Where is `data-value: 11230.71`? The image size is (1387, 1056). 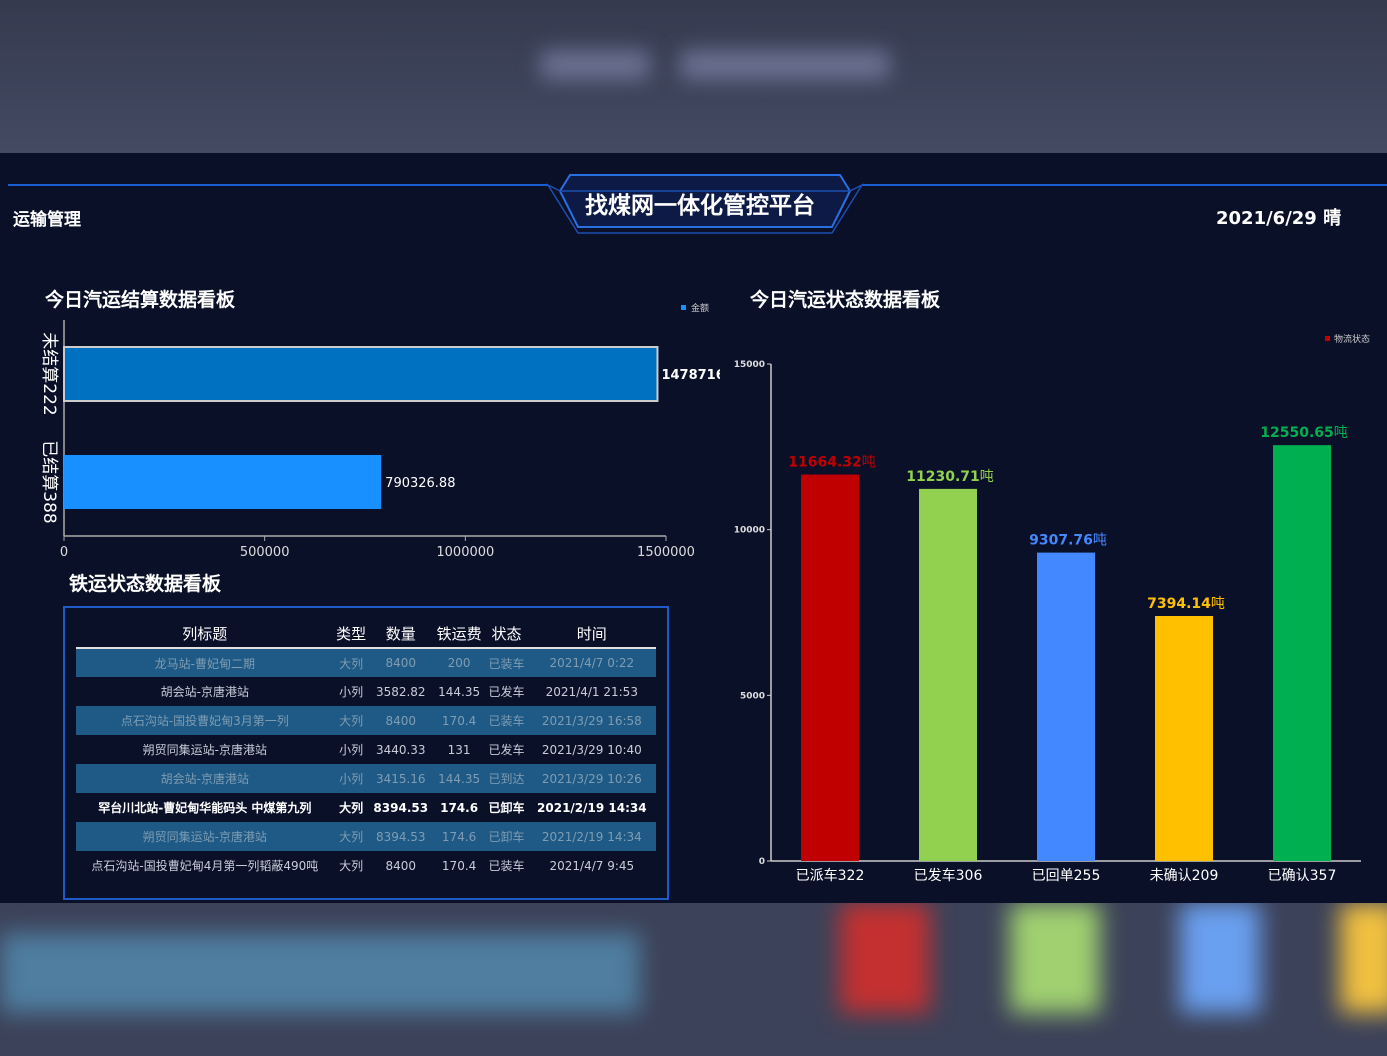 data-value: 11230.71 is located at coordinates (943, 477).